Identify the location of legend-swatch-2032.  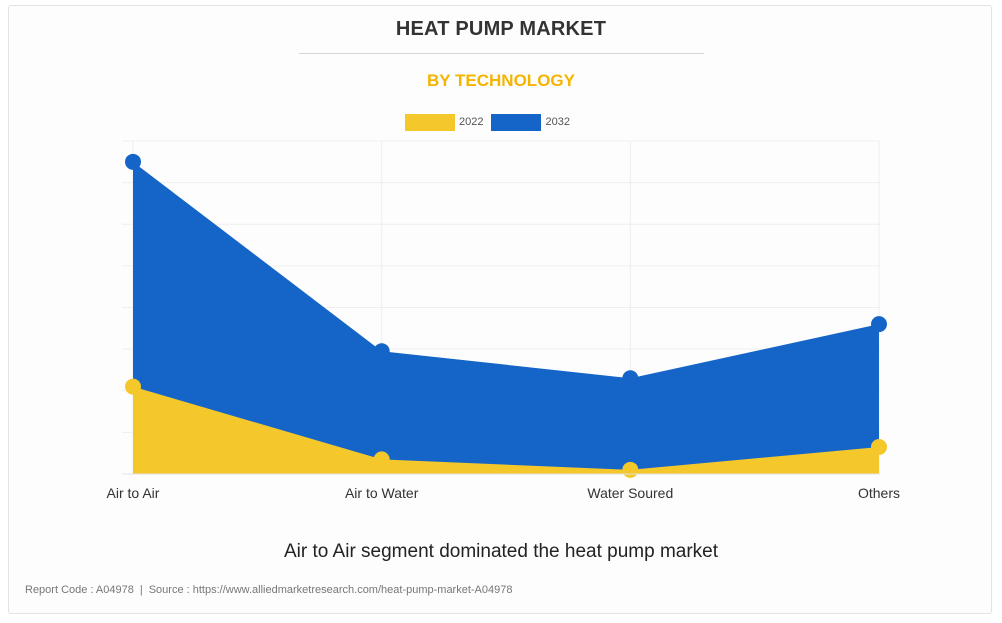
(516, 122).